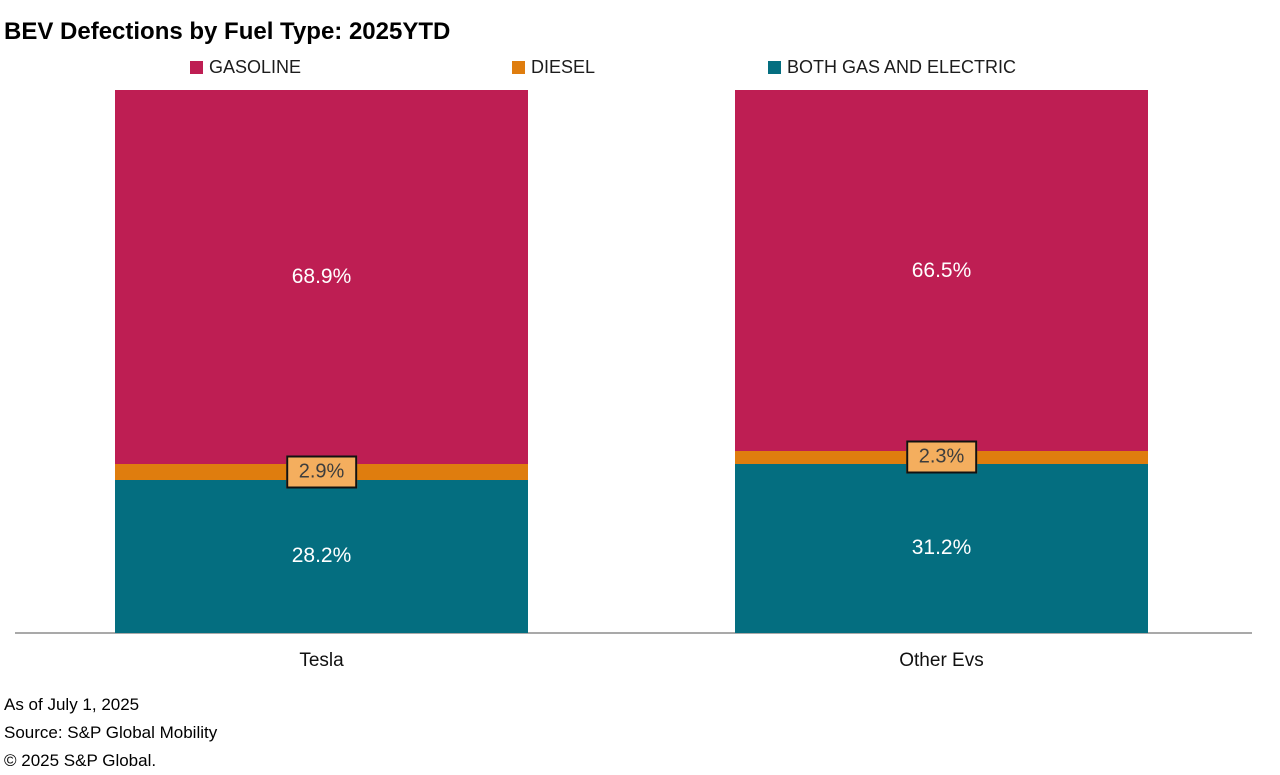  What do you see at coordinates (518, 67) in the screenshot?
I see `legend-swatch-diesel` at bounding box center [518, 67].